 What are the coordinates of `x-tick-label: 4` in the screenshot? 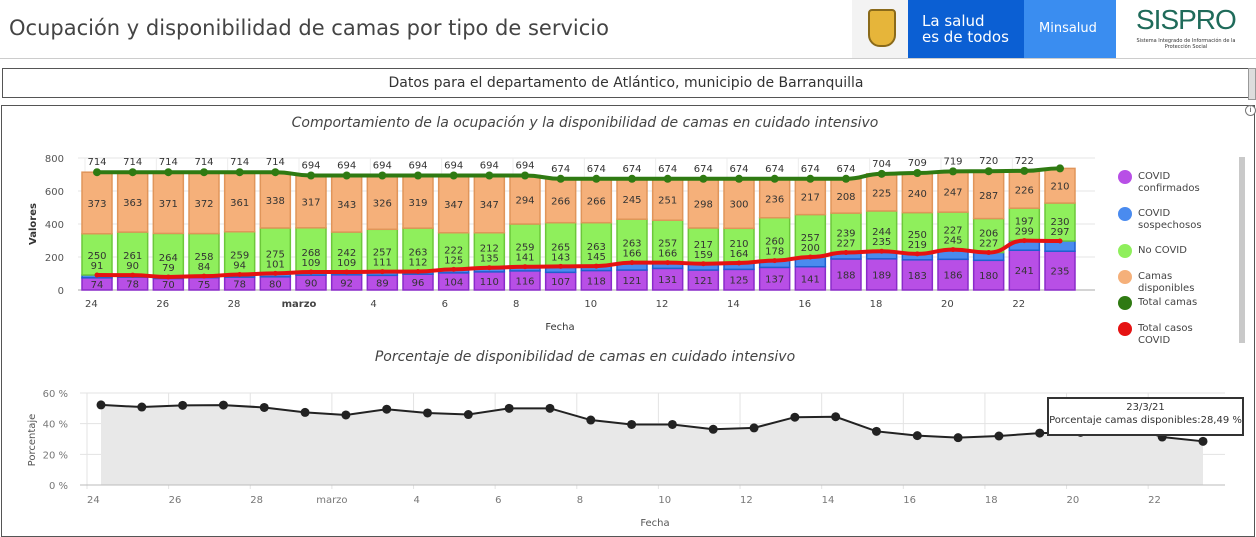 It's located at (417, 500).